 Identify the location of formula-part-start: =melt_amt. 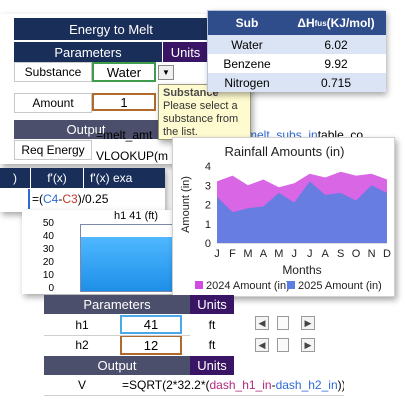
(124, 135).